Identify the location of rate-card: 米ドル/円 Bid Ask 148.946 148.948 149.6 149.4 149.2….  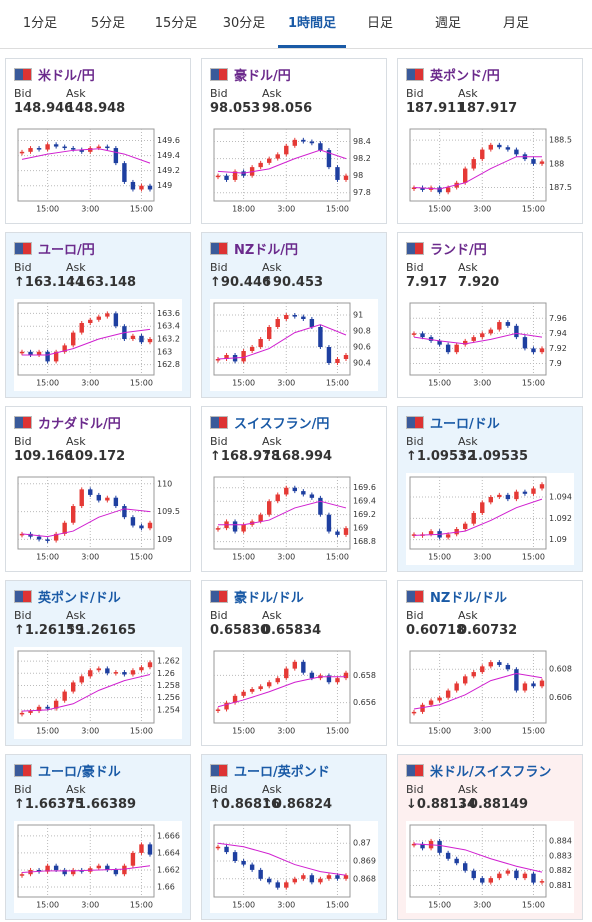
(98, 141).